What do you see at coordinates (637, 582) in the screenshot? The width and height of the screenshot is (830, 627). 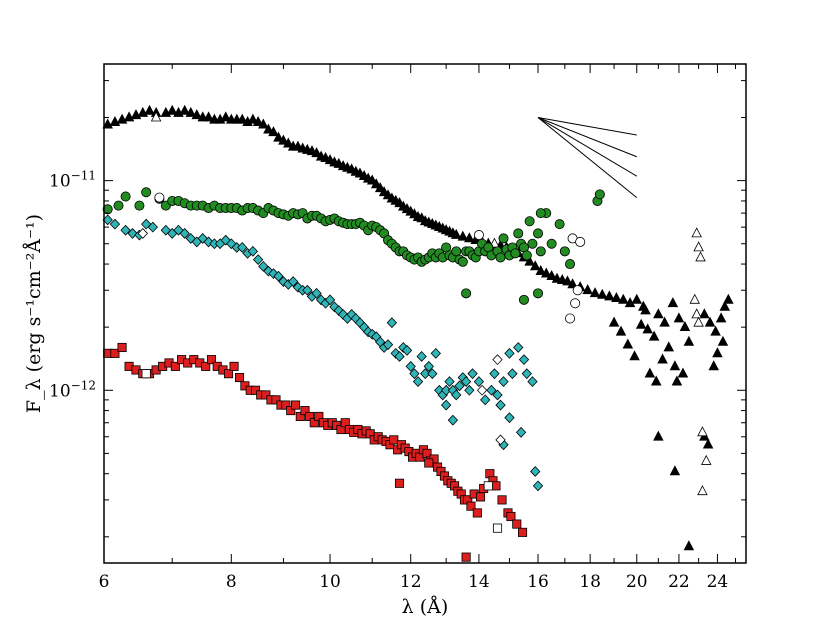 I see `x-tick-label: 20` at bounding box center [637, 582].